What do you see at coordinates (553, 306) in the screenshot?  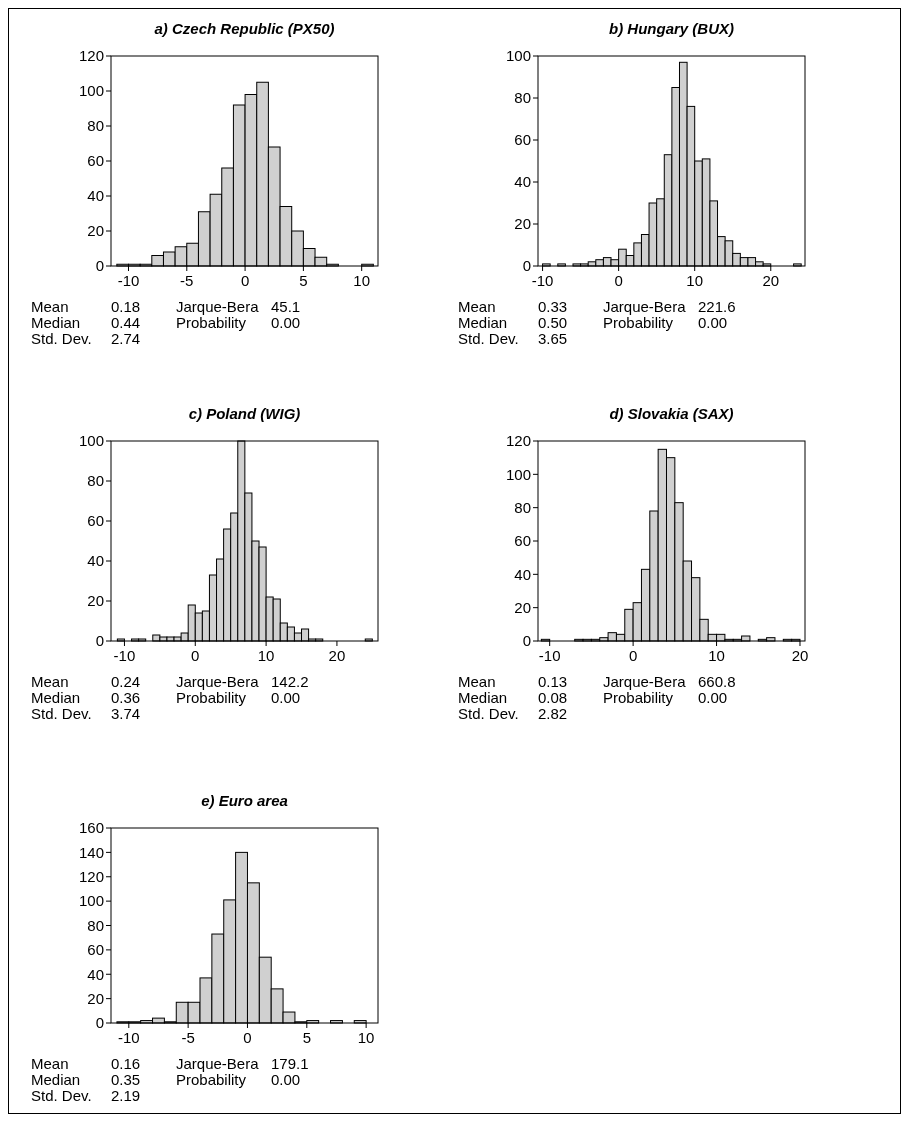 I see `text: 0.33` at bounding box center [553, 306].